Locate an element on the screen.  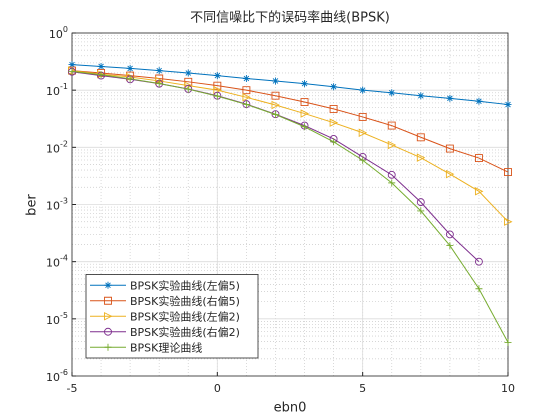
legend-label: BPSK实验曲线(右偏2) is located at coordinates (185, 332).